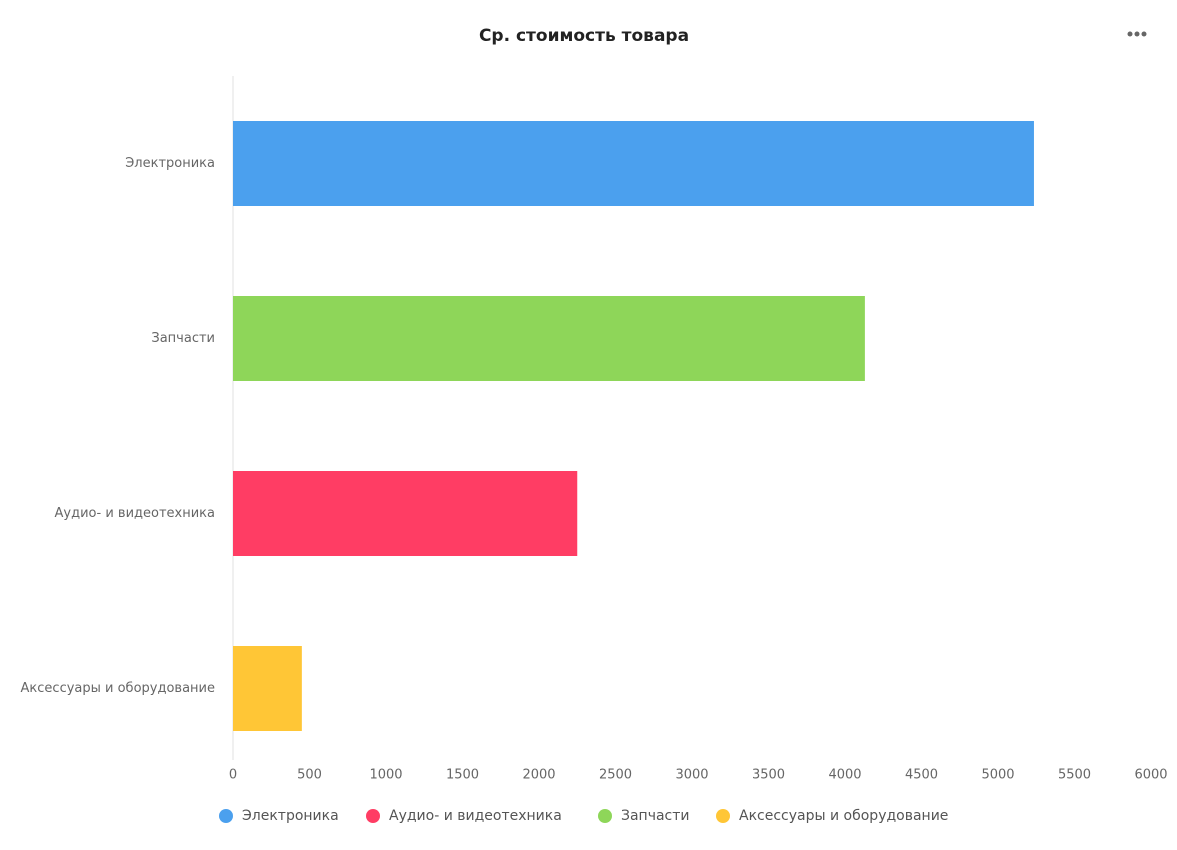 The width and height of the screenshot is (1177, 850). I want to click on menu-button, so click(1137, 34).